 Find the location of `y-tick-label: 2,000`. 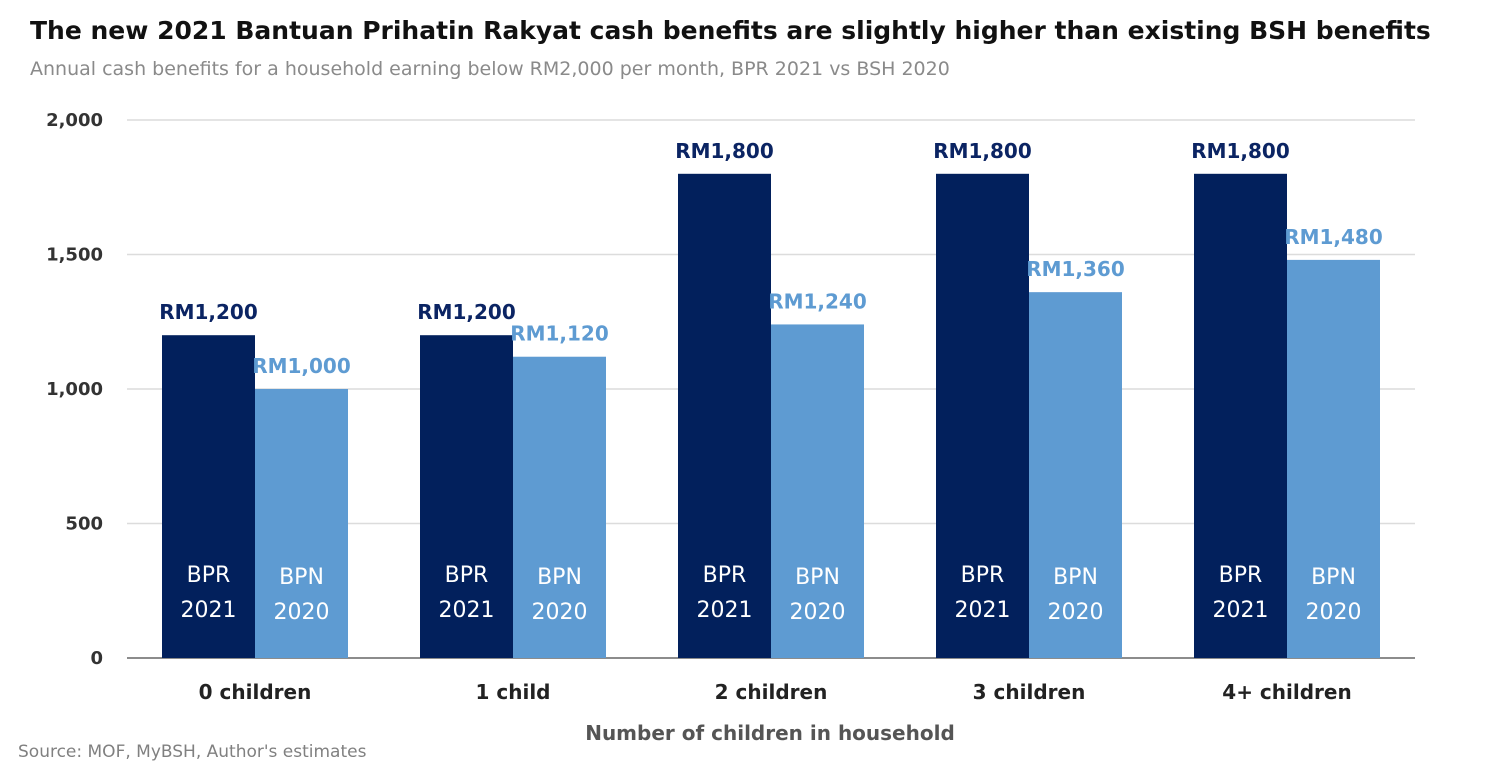

y-tick-label: 2,000 is located at coordinates (74, 120).